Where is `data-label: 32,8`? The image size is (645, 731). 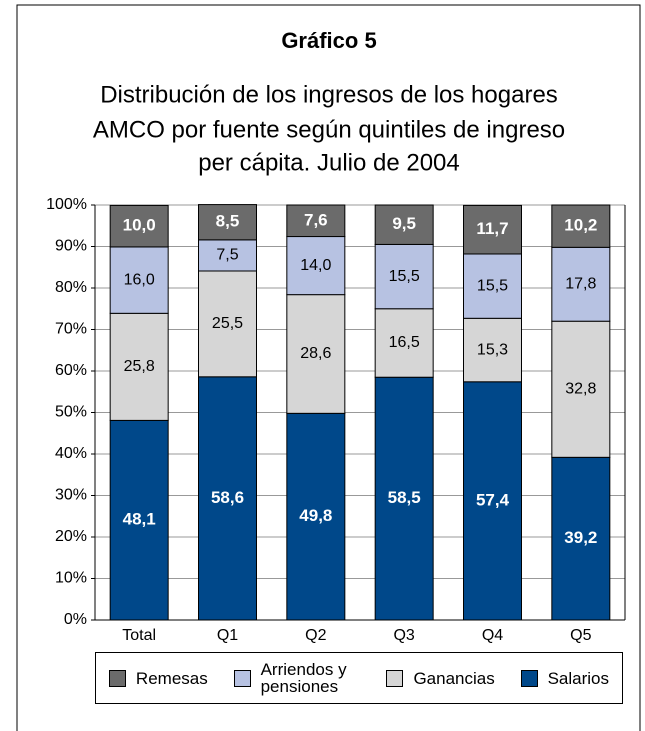
data-label: 32,8 is located at coordinates (580, 388).